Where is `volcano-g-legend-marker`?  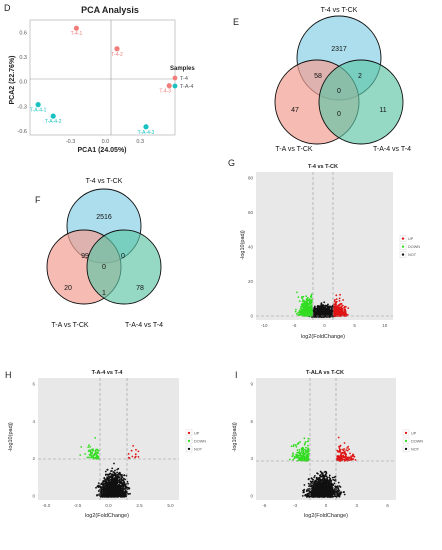
volcano-g-legend-marker is located at coordinates (403, 254).